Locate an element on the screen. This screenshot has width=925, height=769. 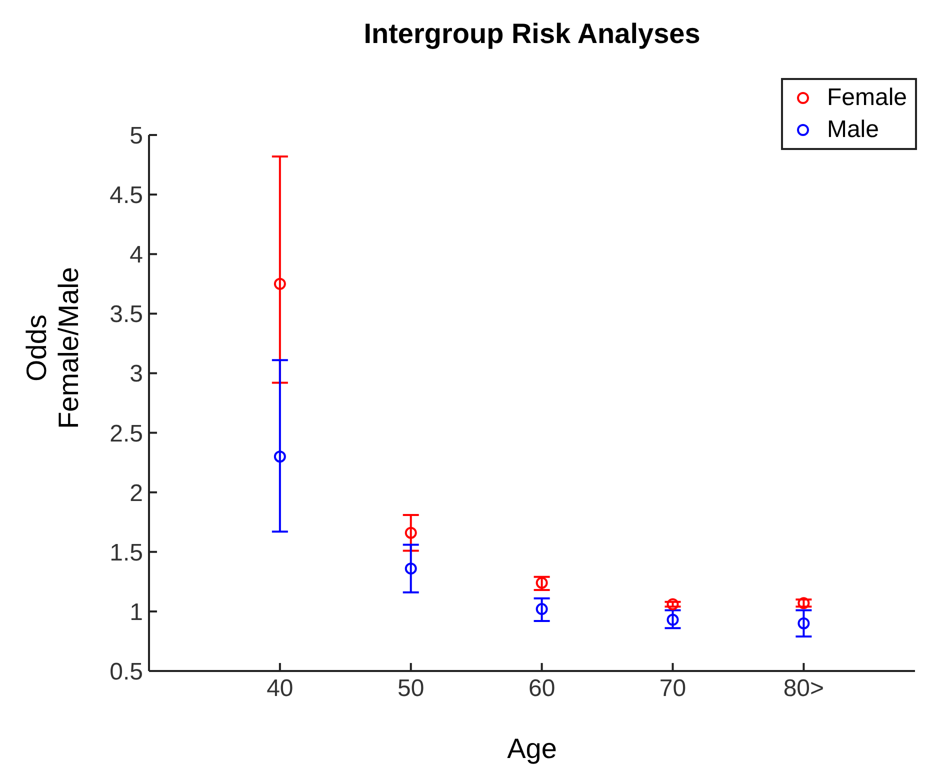
x-tick-label: 50 is located at coordinates (411, 688).